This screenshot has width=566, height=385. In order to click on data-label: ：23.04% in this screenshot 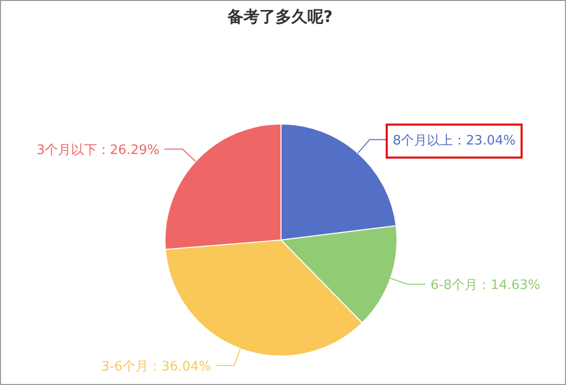, I will do `click(484, 141)`.